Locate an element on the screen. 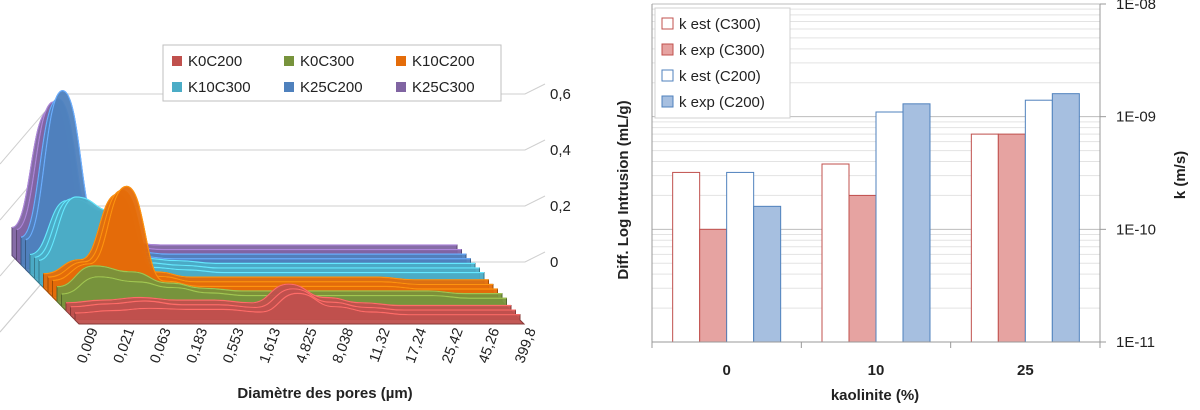  x-tick-label: 0,063 is located at coordinates (160, 346).